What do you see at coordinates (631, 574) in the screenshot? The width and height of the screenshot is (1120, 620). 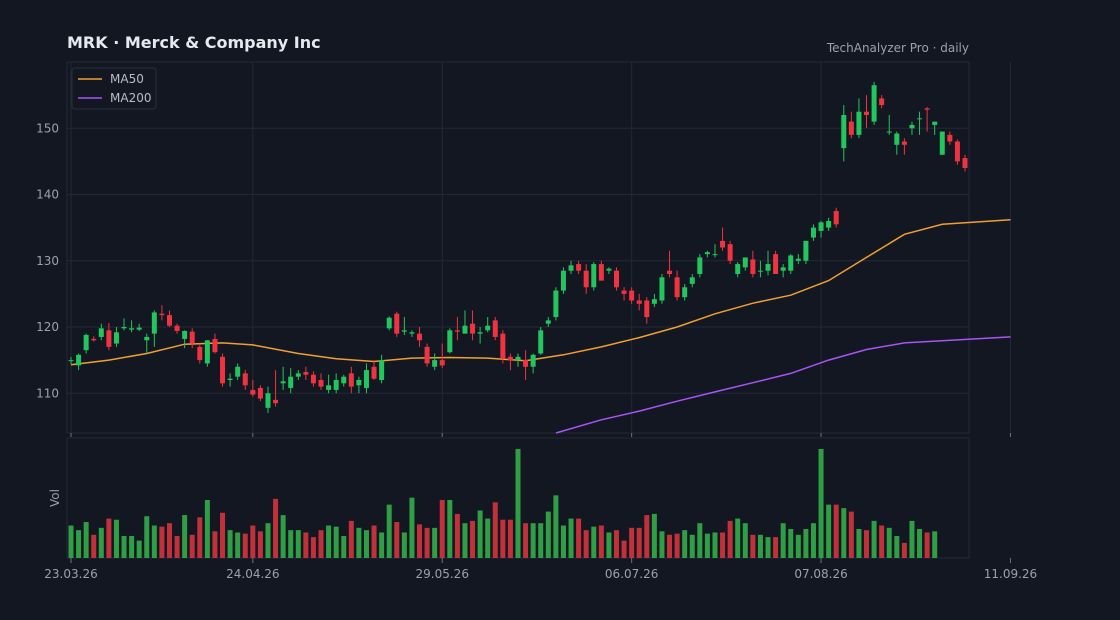 I see `x-tick-label: 06.07.26` at bounding box center [631, 574].